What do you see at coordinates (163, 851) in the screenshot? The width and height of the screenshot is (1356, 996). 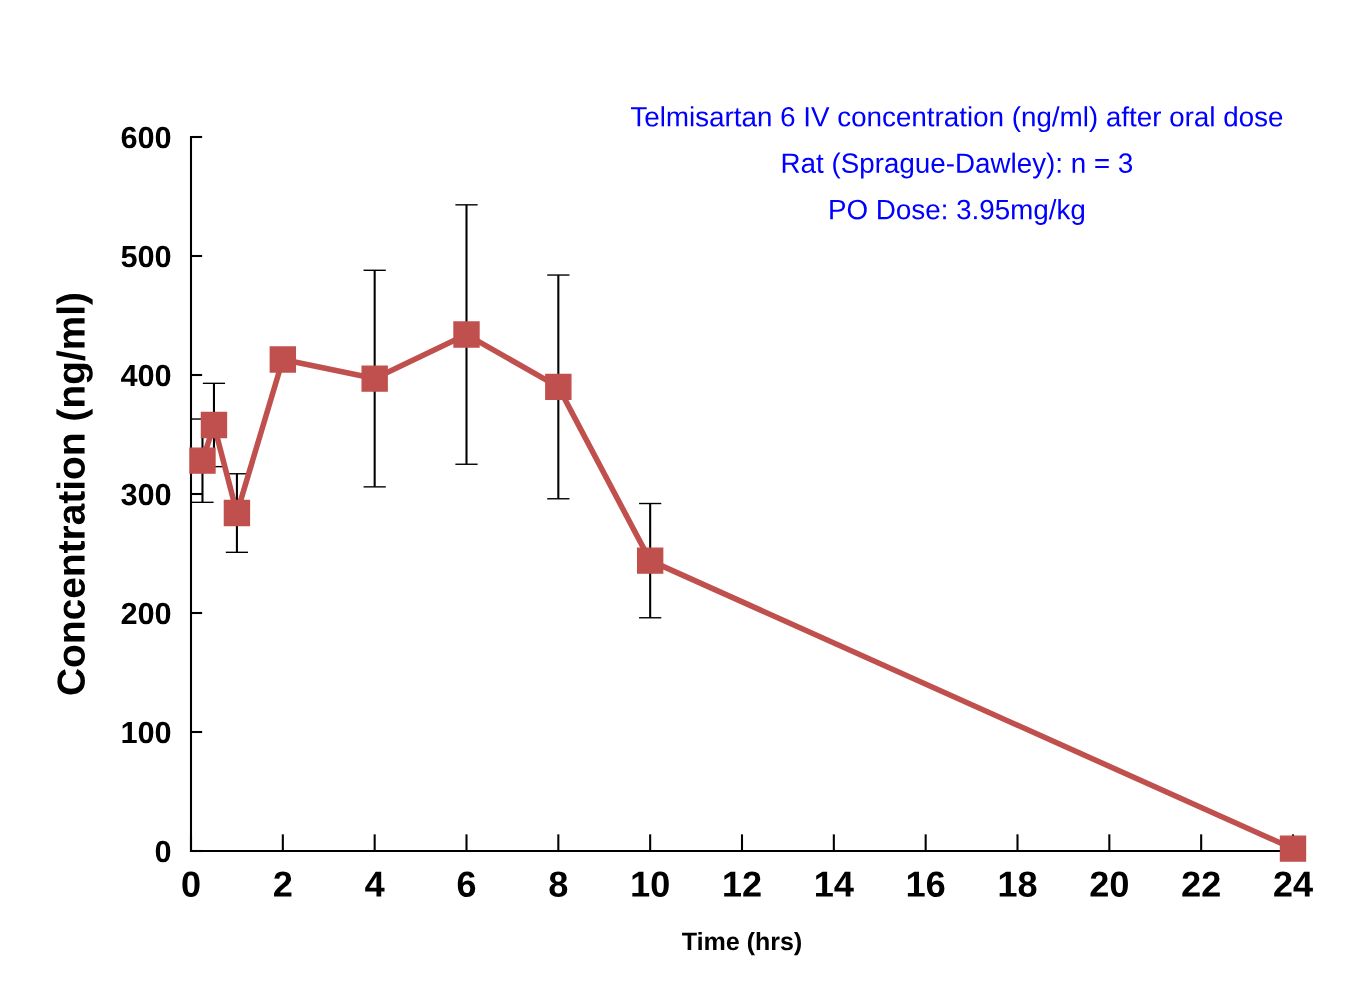 I see `y-tick-label: 0` at bounding box center [163, 851].